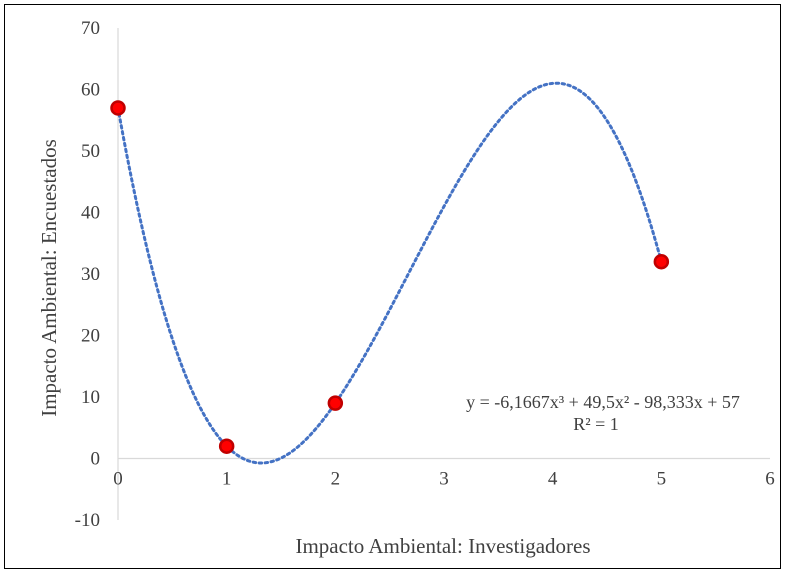  Describe the element at coordinates (603, 402) in the screenshot. I see `trendline-equation: y = -6,1667x³ + 49,5x² - 98,333x + 57` at that location.